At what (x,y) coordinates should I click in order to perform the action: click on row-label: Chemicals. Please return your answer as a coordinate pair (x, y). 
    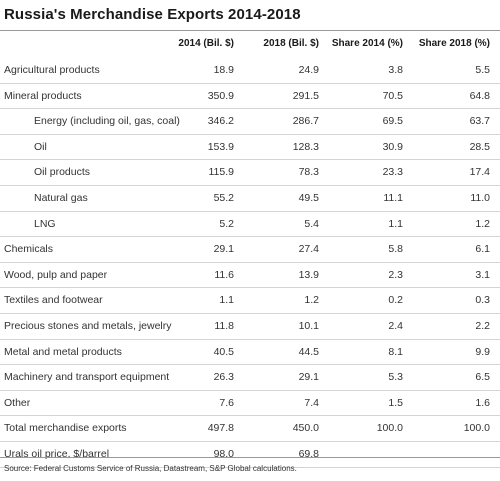
    Looking at the image, I should click on (29, 249).